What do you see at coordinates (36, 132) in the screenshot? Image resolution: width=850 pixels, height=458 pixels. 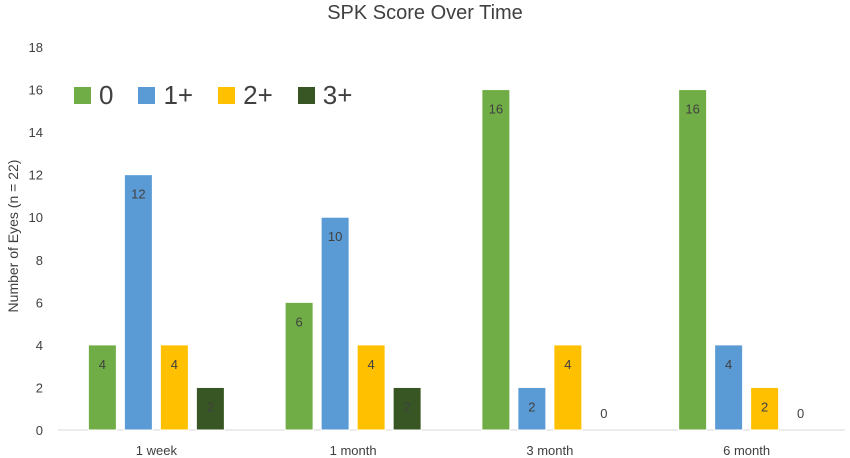 I see `y-tick-label: 14` at bounding box center [36, 132].